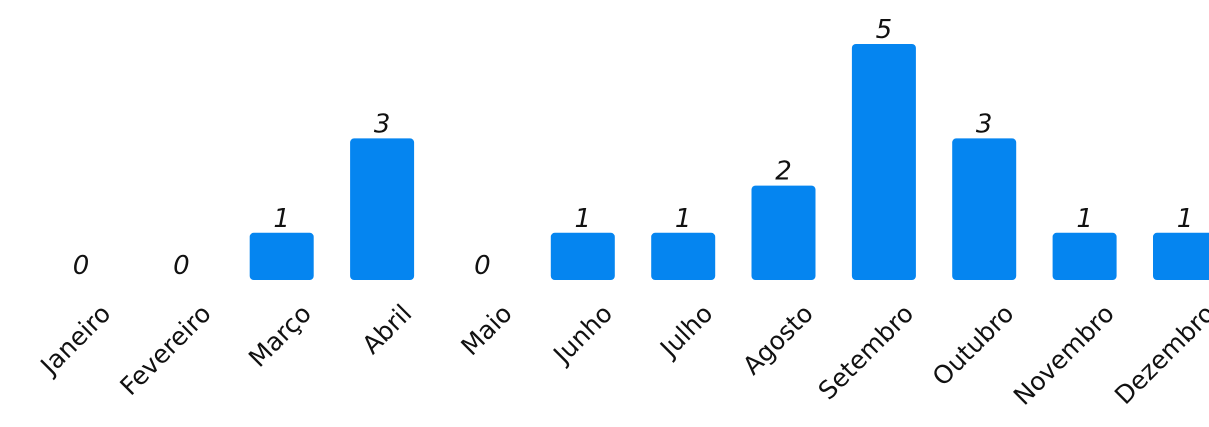 The height and width of the screenshot is (427, 1209). What do you see at coordinates (883, 162) in the screenshot?
I see `bar-setembro` at bounding box center [883, 162].